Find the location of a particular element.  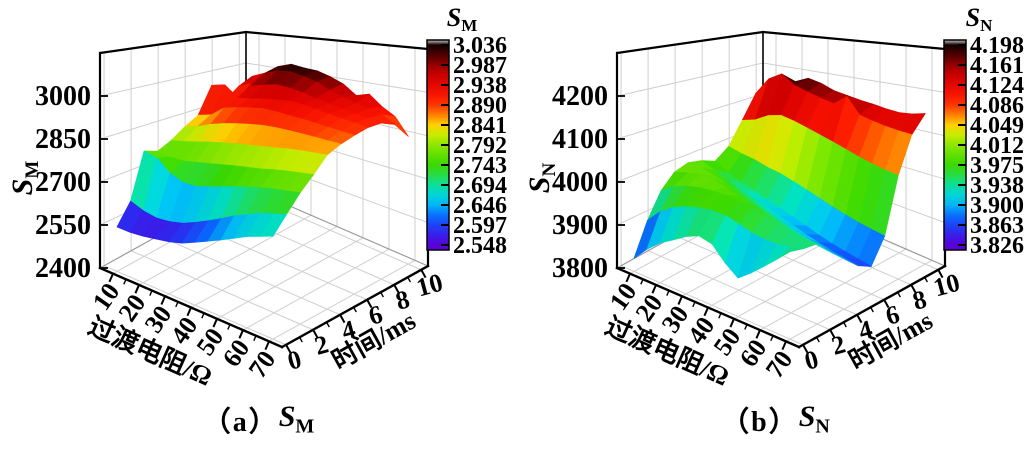

colorbar-tick-label: 3.975 is located at coordinates (997, 166).